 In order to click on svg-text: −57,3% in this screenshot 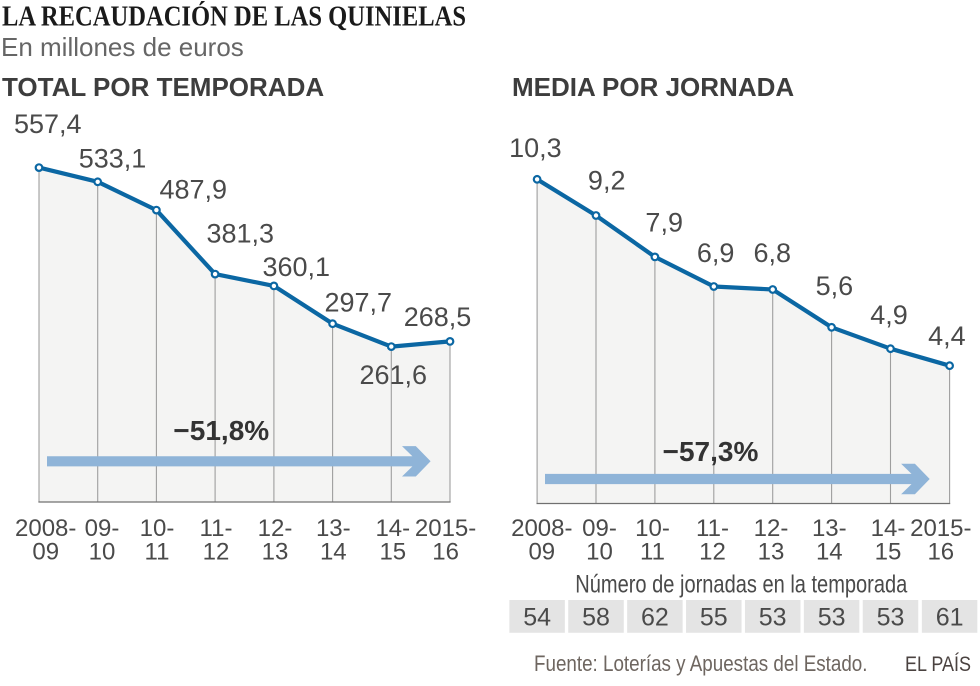, I will do `click(711, 451)`.